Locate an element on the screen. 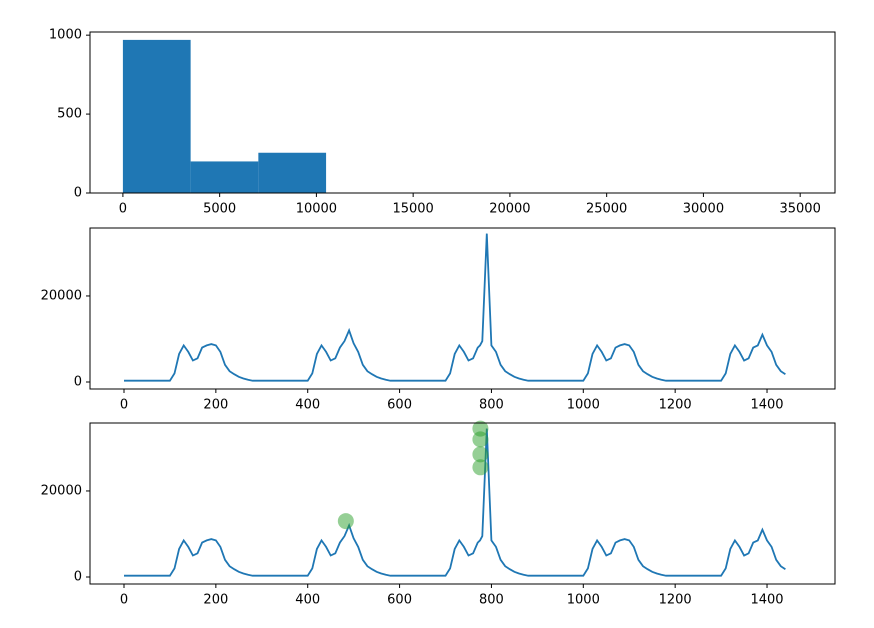 Image resolution: width=874 pixels, height=628 pixels. x-tick-label: 15000 is located at coordinates (412, 209).